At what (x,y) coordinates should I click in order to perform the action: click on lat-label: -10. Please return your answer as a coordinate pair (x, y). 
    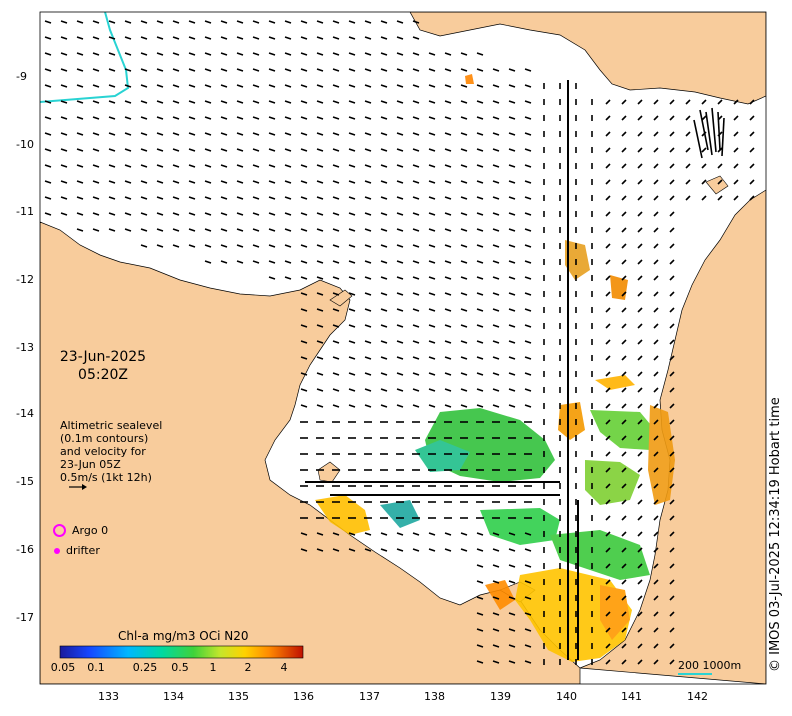
    Looking at the image, I should click on (25, 144).